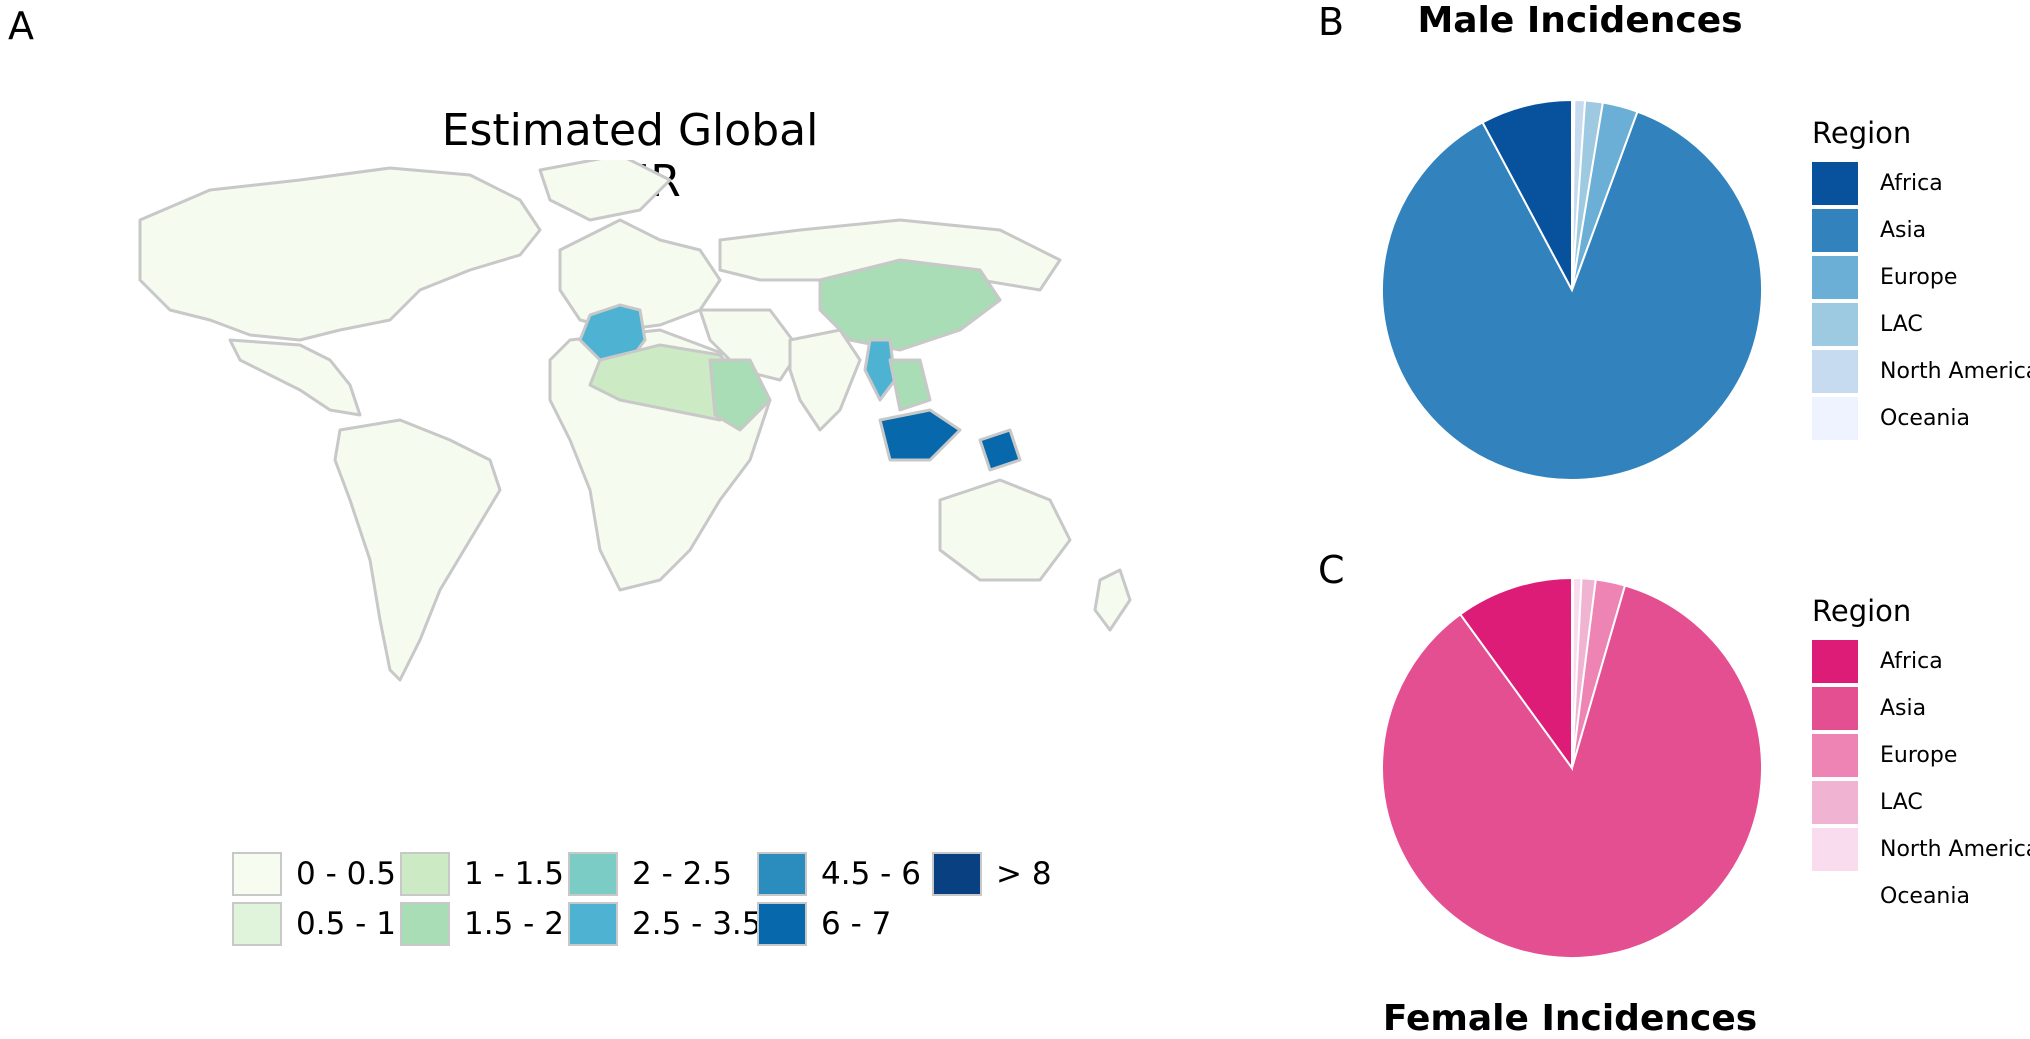  Describe the element at coordinates (346, 924) in the screenshot. I see `legend-label-1: 0.5 - 1` at that location.